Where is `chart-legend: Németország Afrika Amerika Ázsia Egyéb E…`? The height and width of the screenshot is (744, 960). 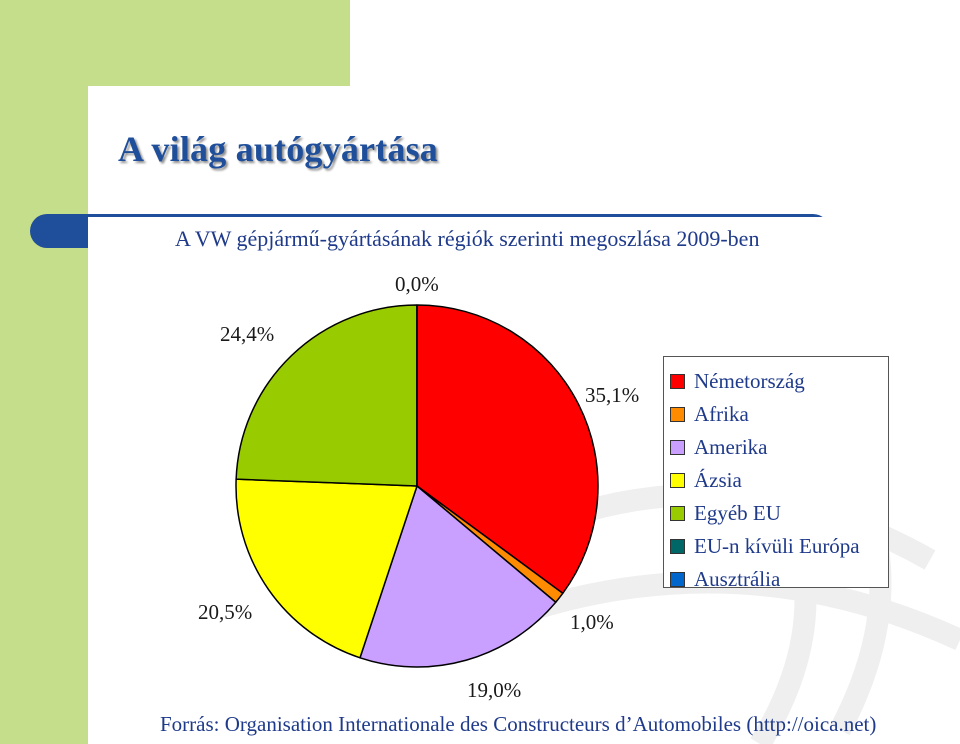 chart-legend: Németország Afrika Amerika Ázsia Egyéb E… is located at coordinates (776, 473).